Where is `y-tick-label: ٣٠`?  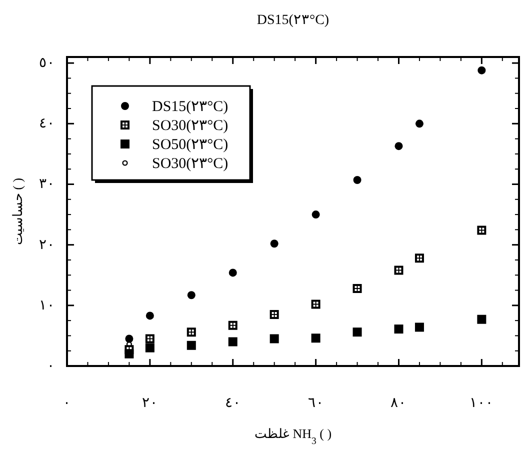 y-tick-label: ٣٠ is located at coordinates (47, 184).